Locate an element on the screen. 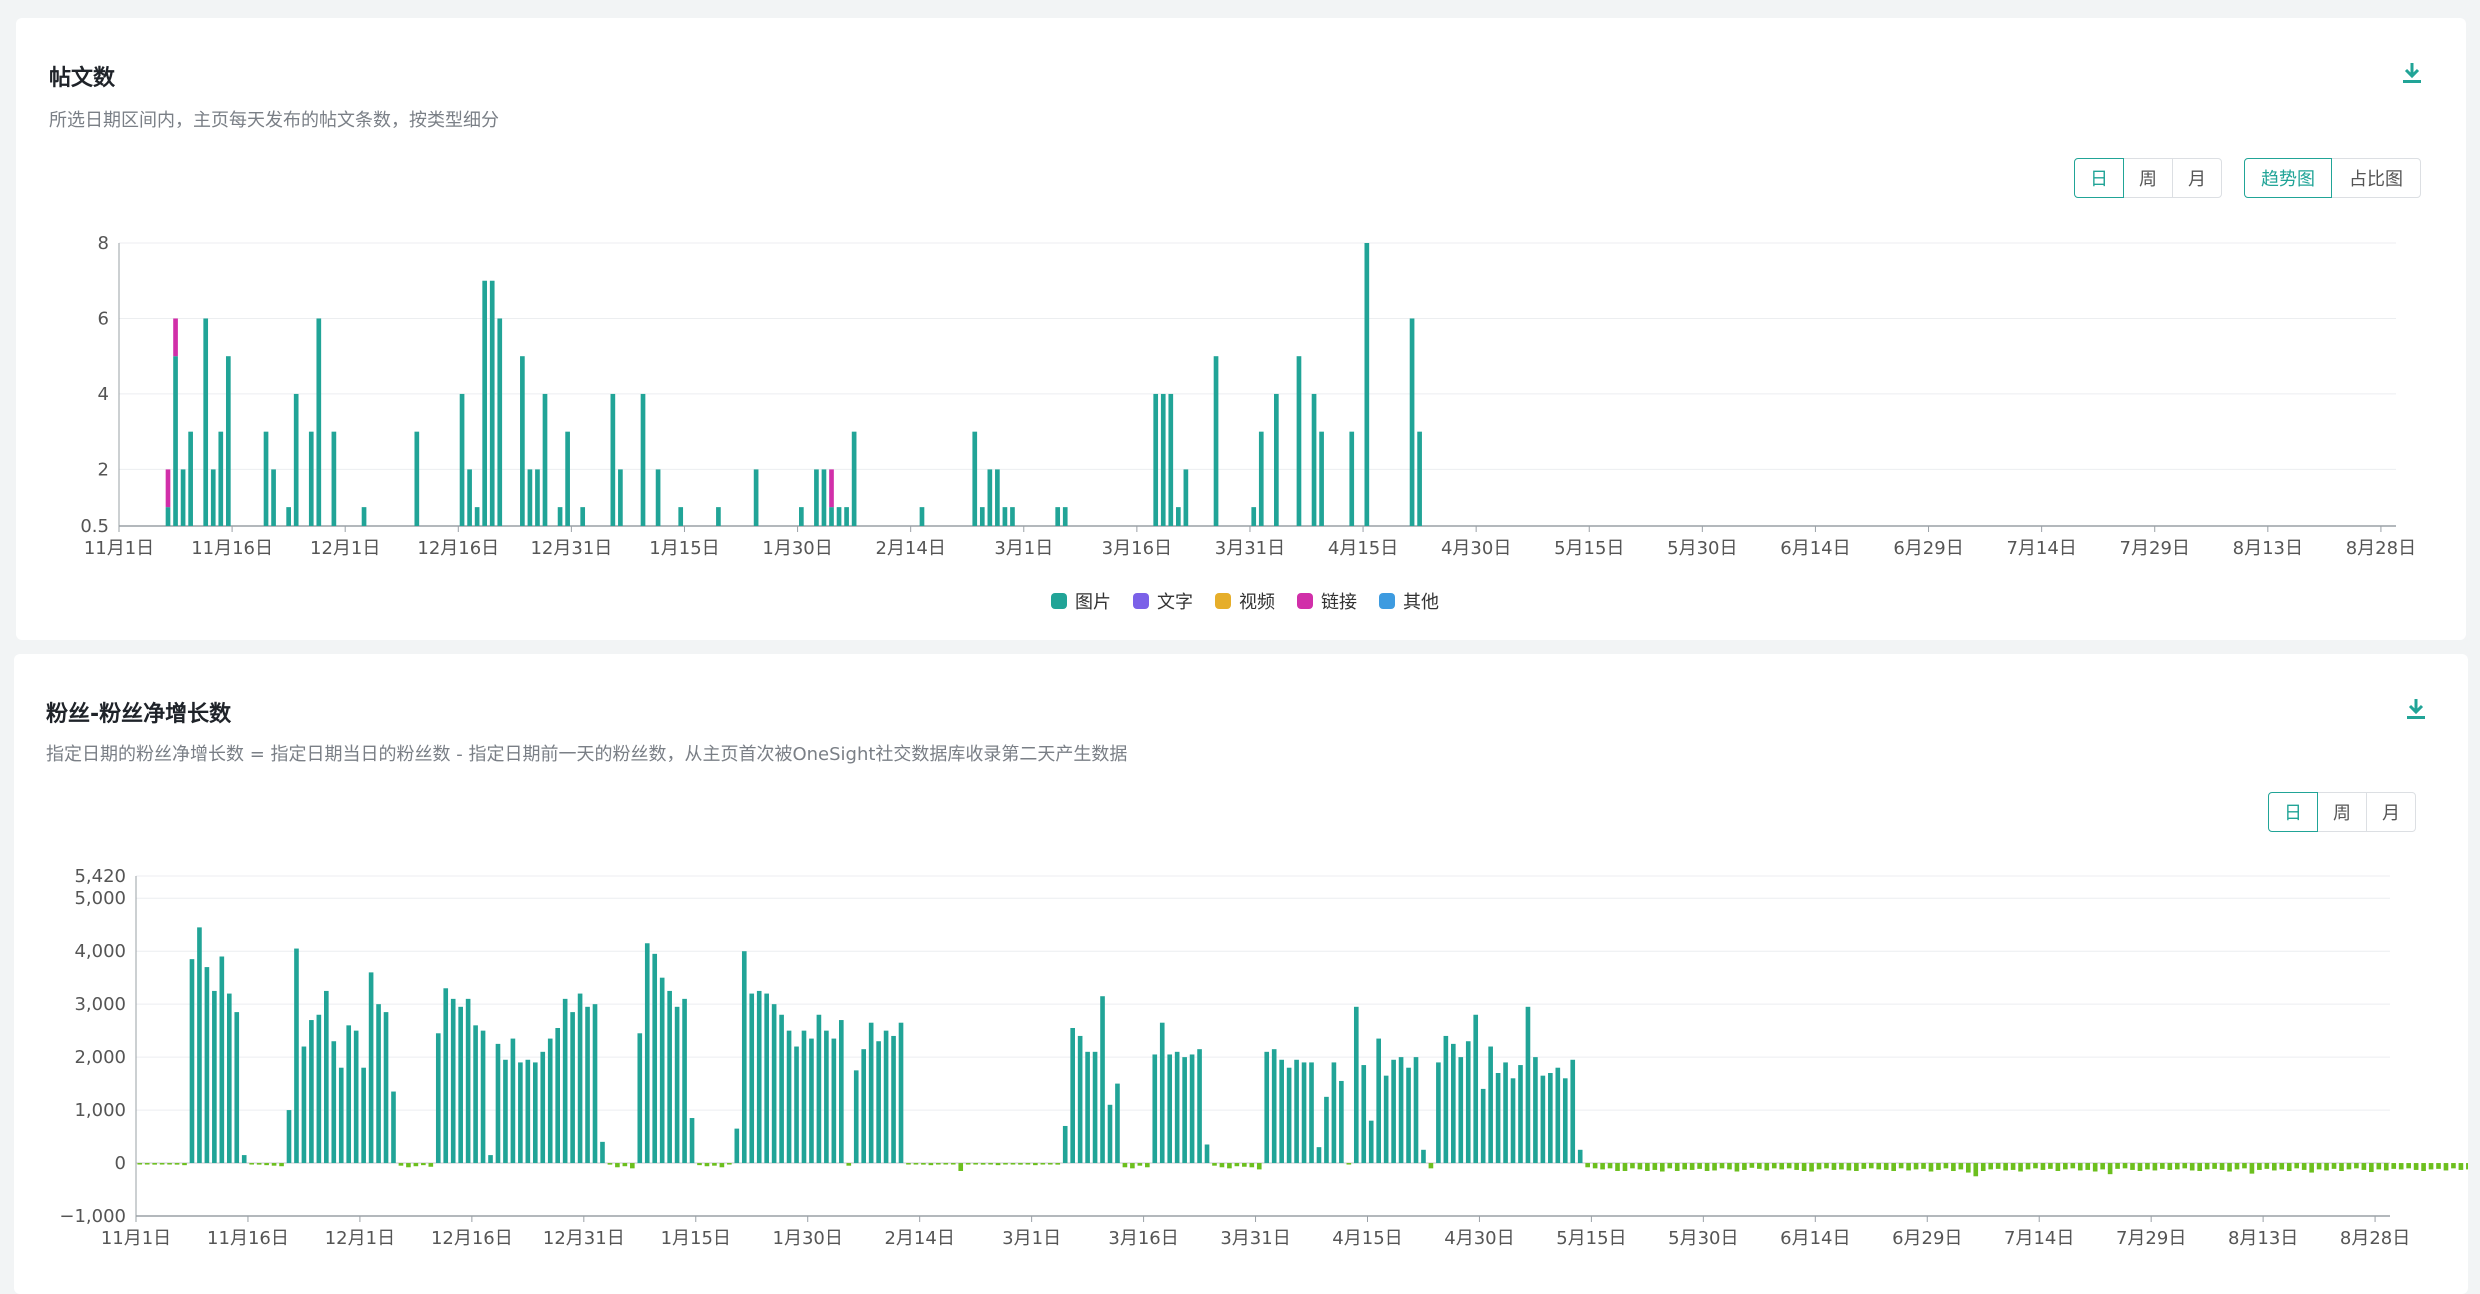 The width and height of the screenshot is (2480, 1294). y-tick-label: 0 is located at coordinates (120, 1163).